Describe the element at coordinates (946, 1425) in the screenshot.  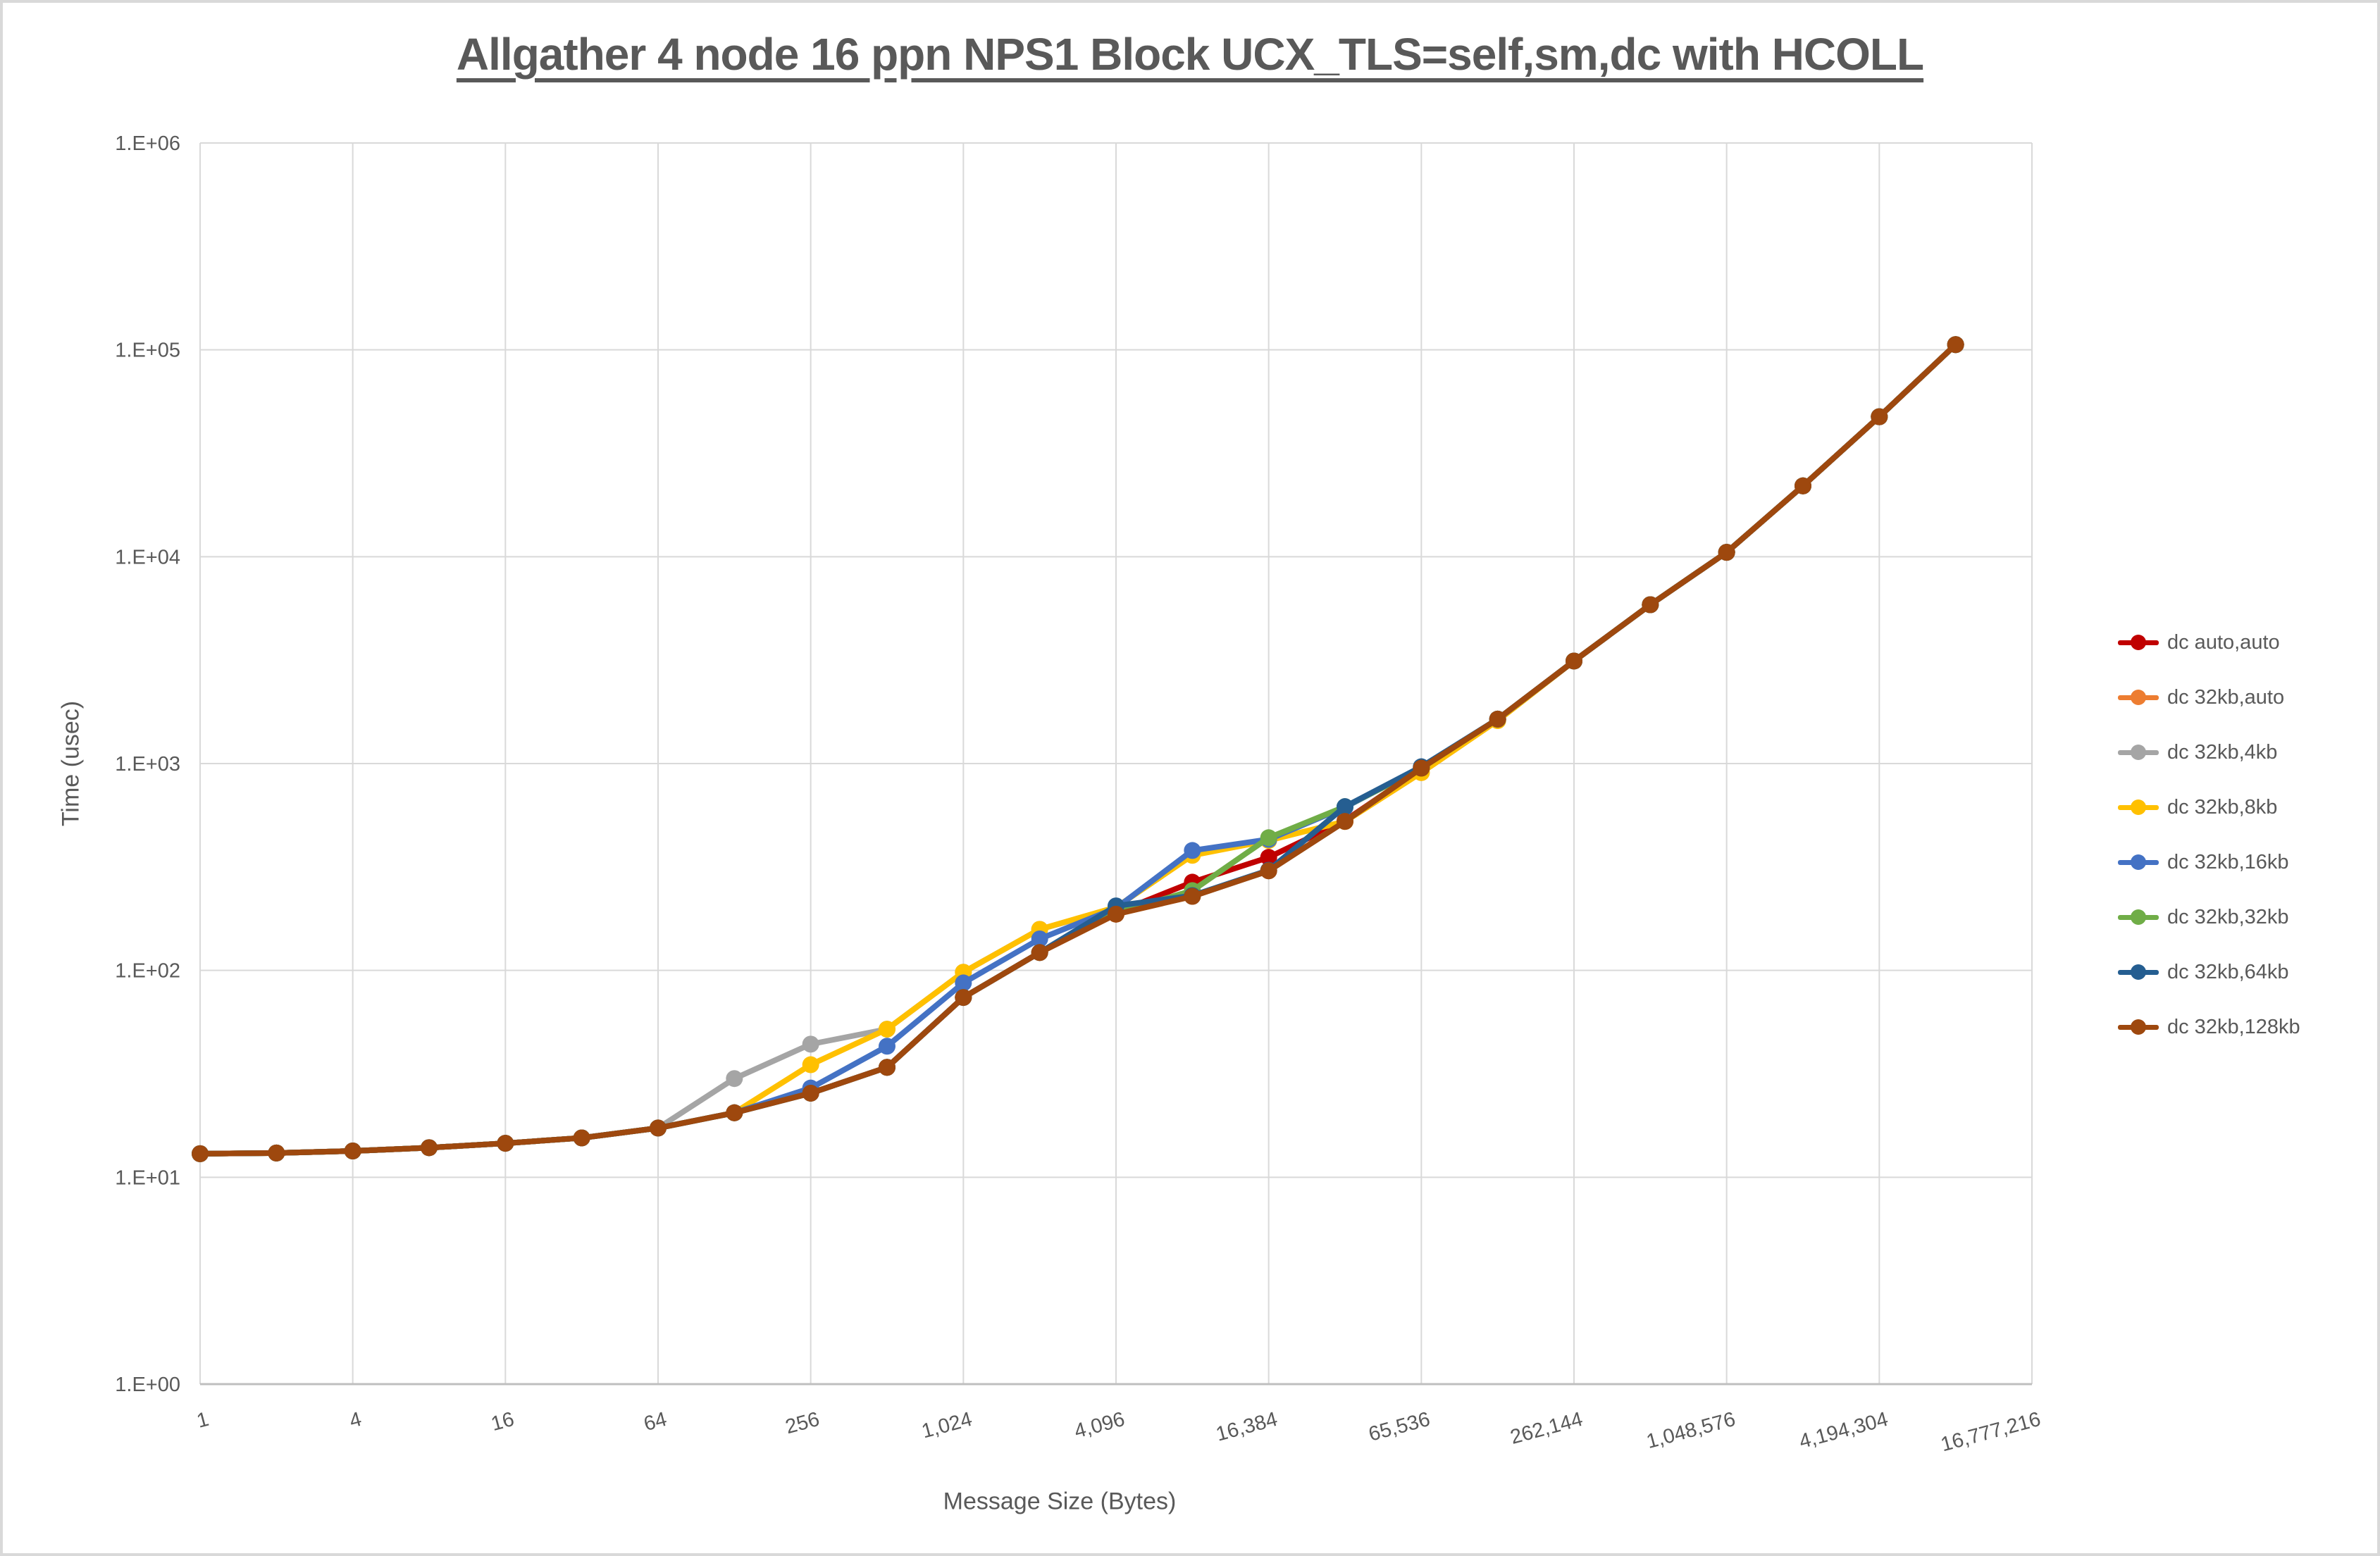
I see `x-tick-label: 1,024` at that location.